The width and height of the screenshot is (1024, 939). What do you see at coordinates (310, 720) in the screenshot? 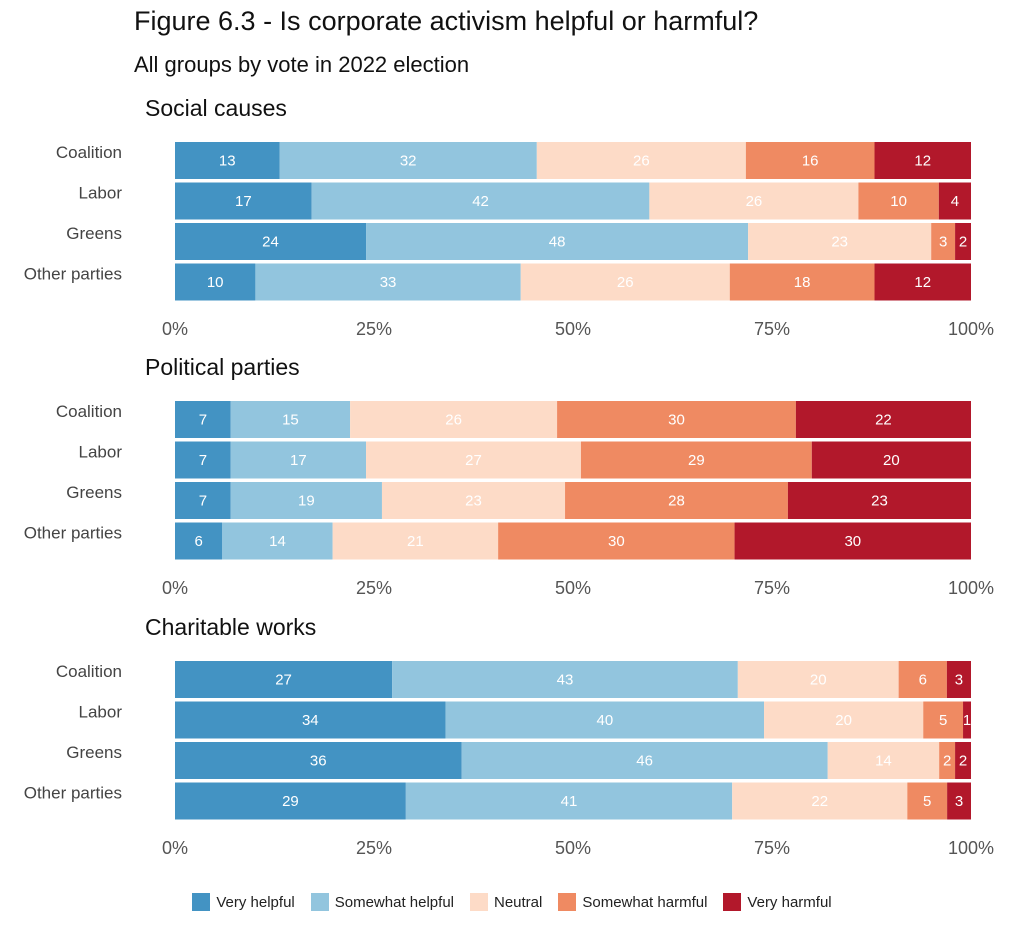
I see `data-label: 34` at bounding box center [310, 720].